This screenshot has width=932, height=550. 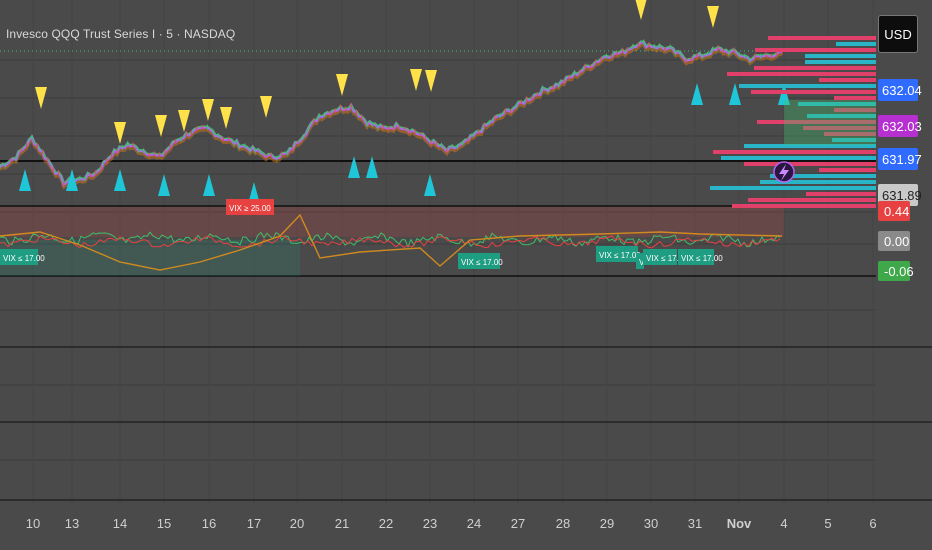 I want to click on x-tick-label: 20, so click(x=297, y=523).